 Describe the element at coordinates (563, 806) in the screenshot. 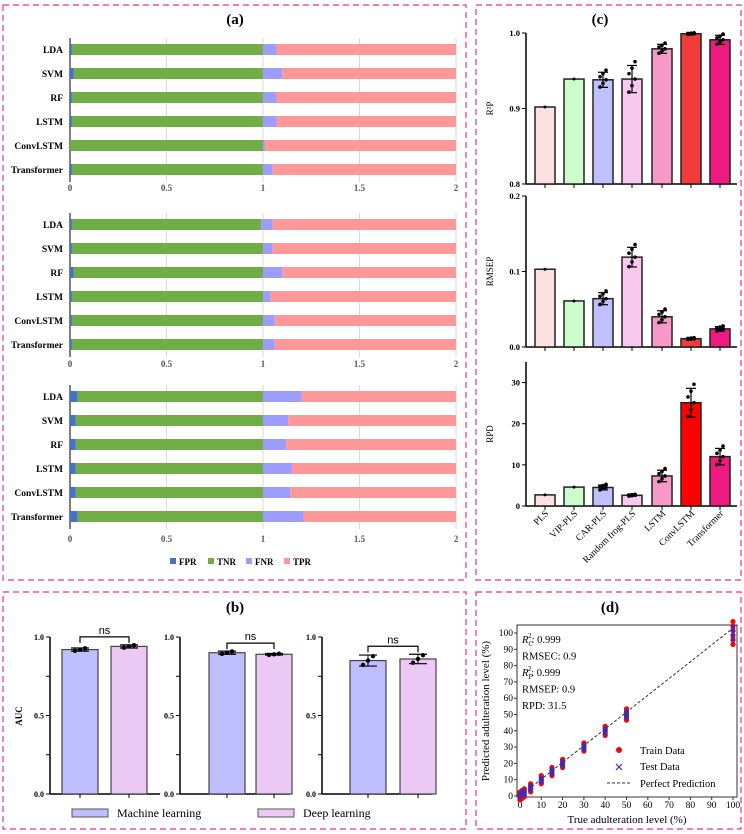

I see `x-tick-label: 20` at that location.